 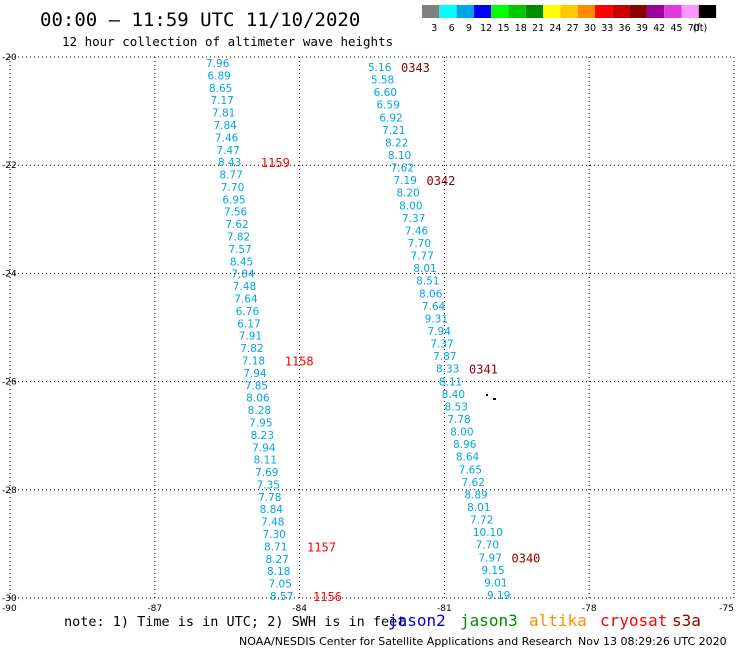 I want to click on wave-height-value: 7.56, so click(x=236, y=213).